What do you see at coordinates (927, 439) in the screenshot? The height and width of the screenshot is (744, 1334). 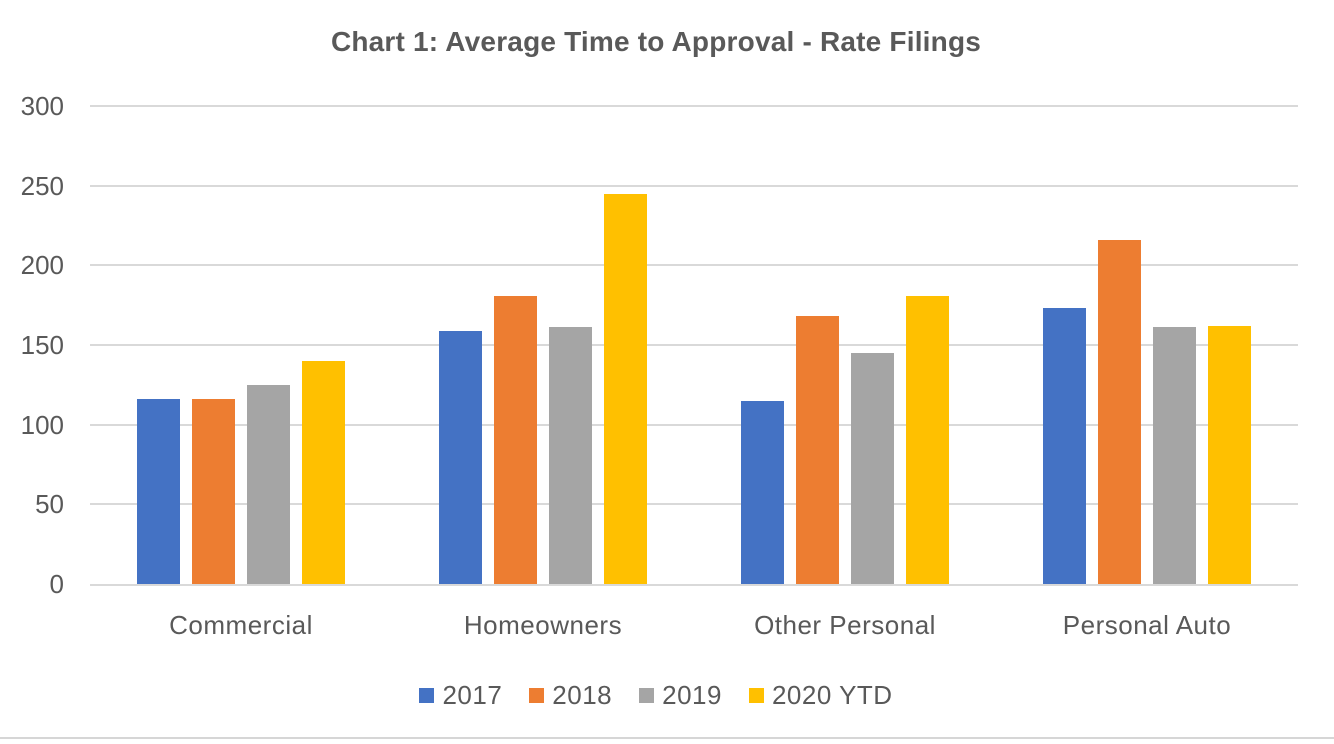 I see `bar-2020-ytd-other-personal` at bounding box center [927, 439].